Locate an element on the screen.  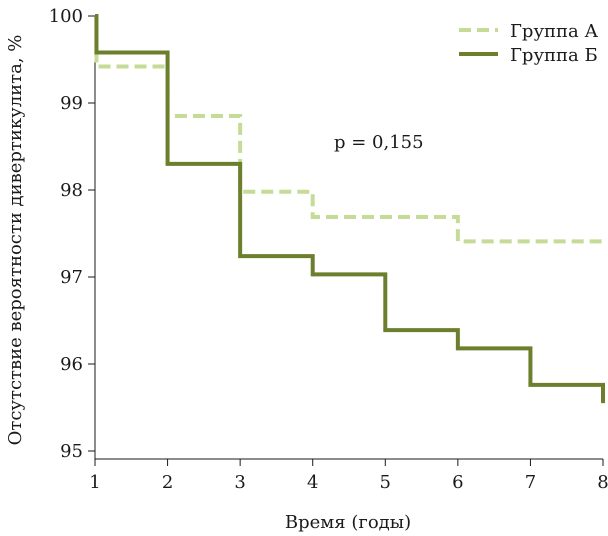
legend-label-group-a: Группа А is located at coordinates (554, 31).